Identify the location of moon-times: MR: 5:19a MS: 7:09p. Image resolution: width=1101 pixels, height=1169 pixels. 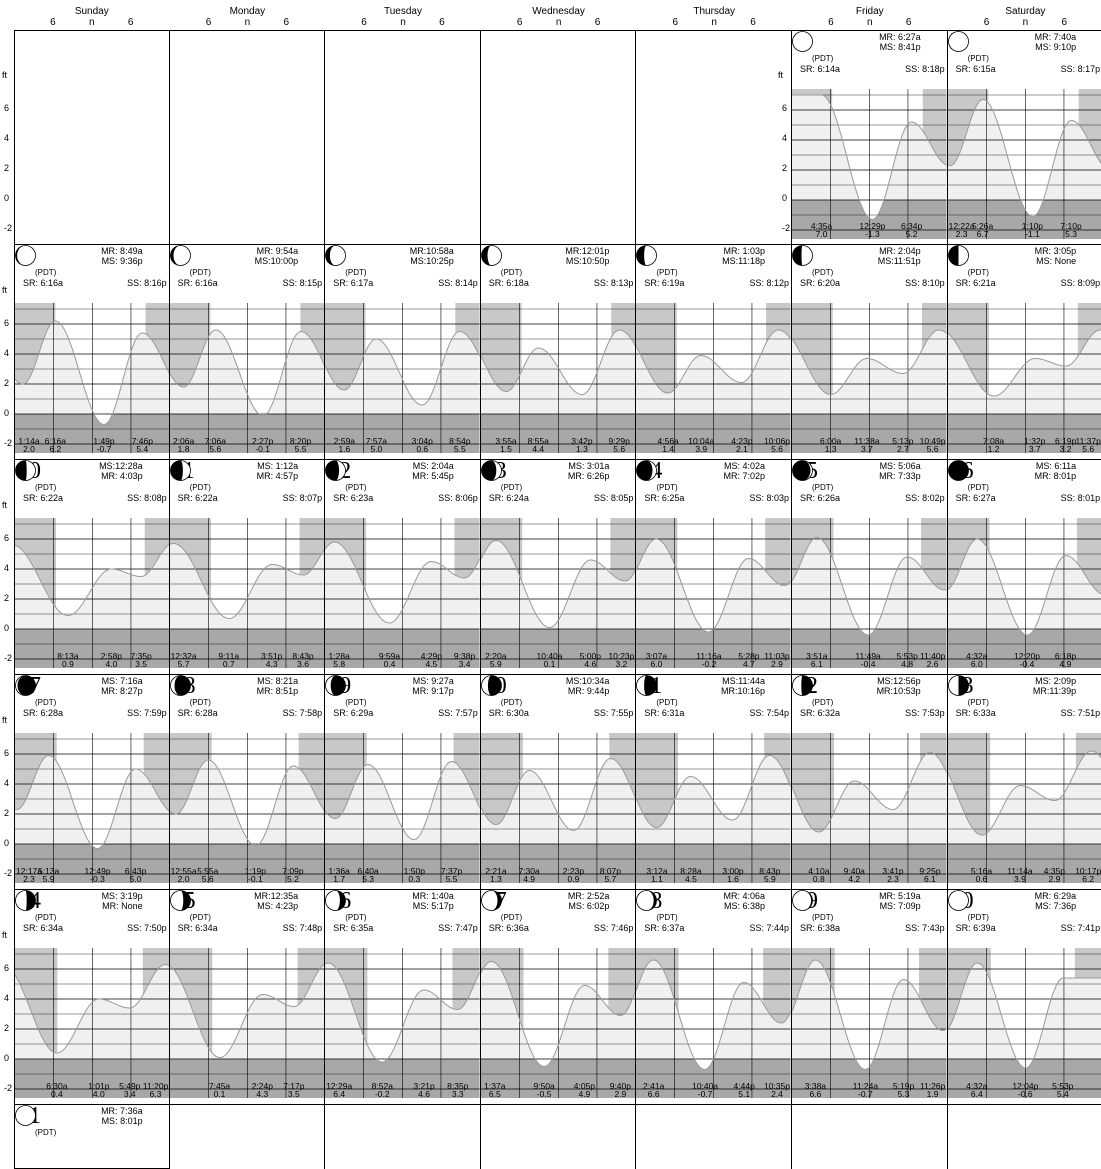
(900, 901).